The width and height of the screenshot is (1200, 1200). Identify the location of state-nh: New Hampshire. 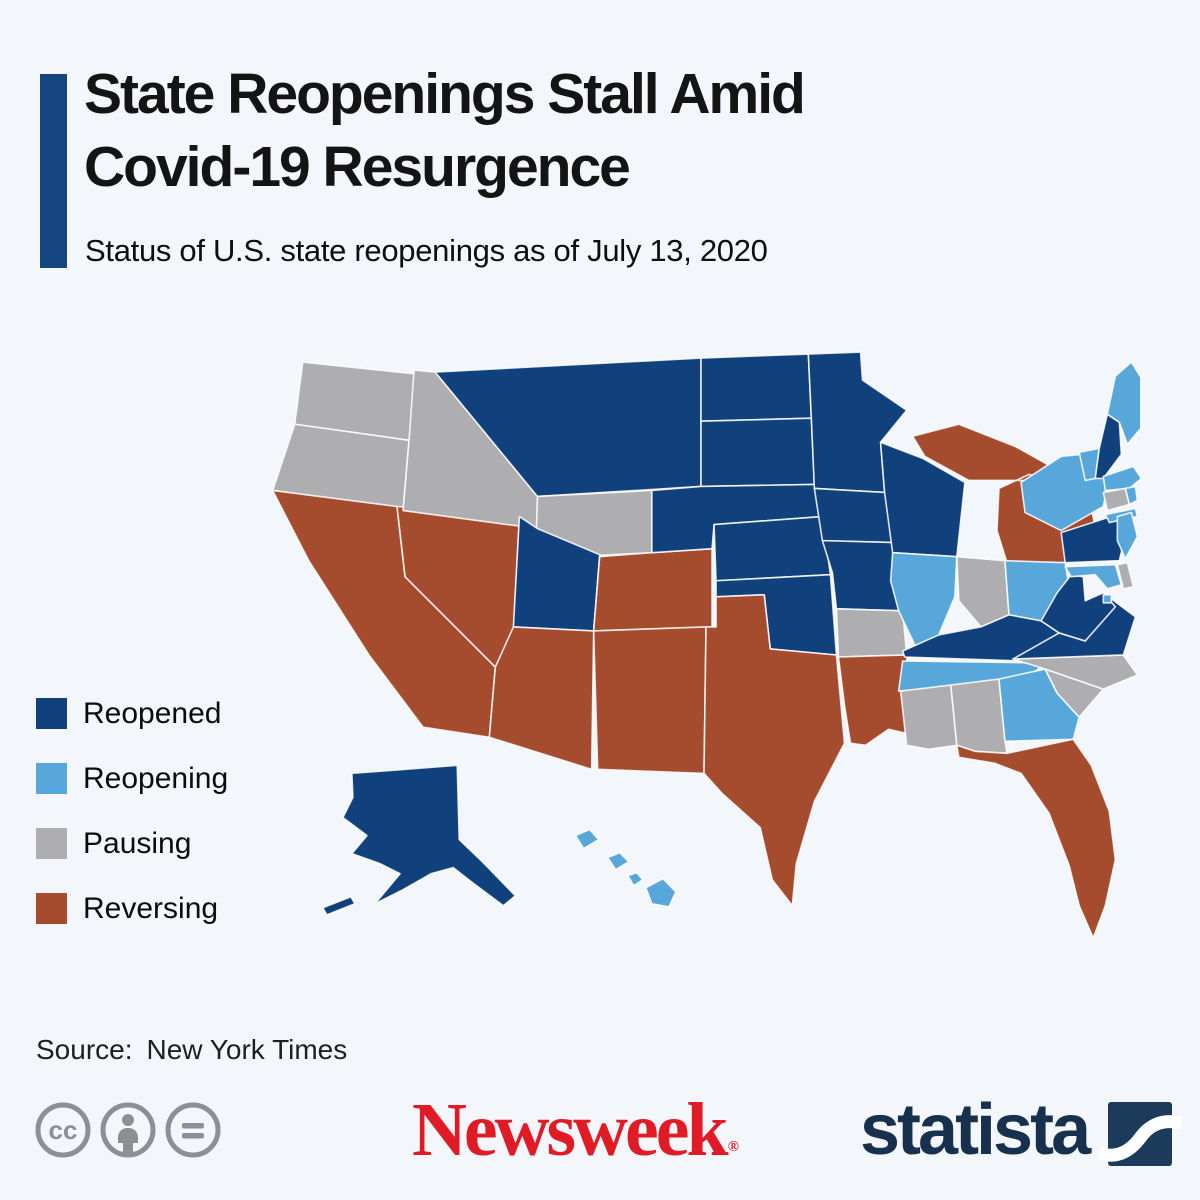
(1108, 446).